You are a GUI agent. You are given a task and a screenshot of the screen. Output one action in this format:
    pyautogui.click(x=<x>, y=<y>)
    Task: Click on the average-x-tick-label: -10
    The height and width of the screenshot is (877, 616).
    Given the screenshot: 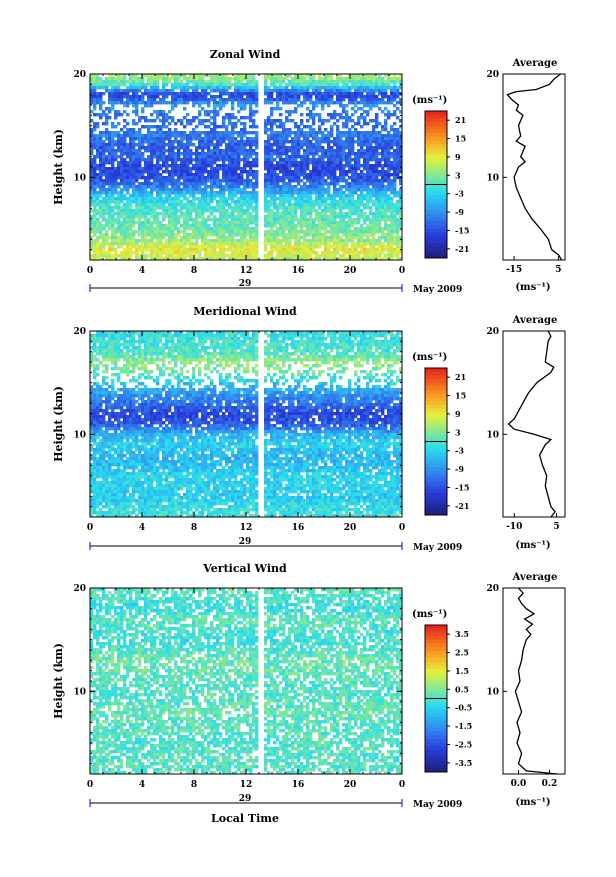 What is the action you would take?
    pyautogui.click(x=514, y=527)
    